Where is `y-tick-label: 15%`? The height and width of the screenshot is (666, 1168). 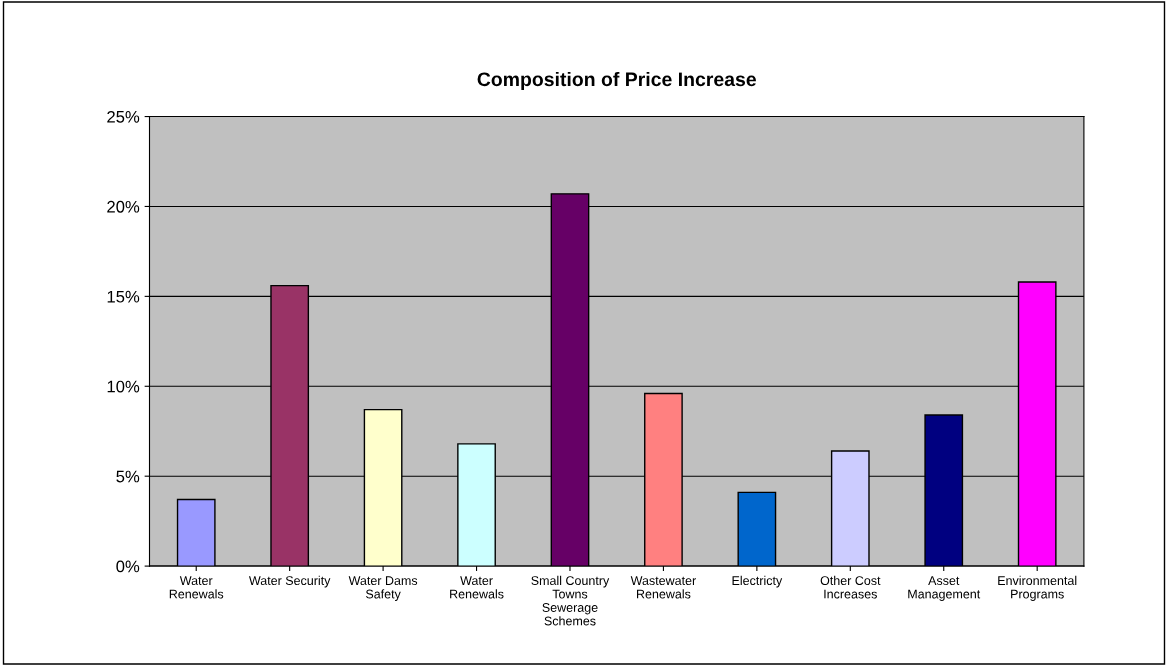 y-tick-label: 15% is located at coordinates (123, 296).